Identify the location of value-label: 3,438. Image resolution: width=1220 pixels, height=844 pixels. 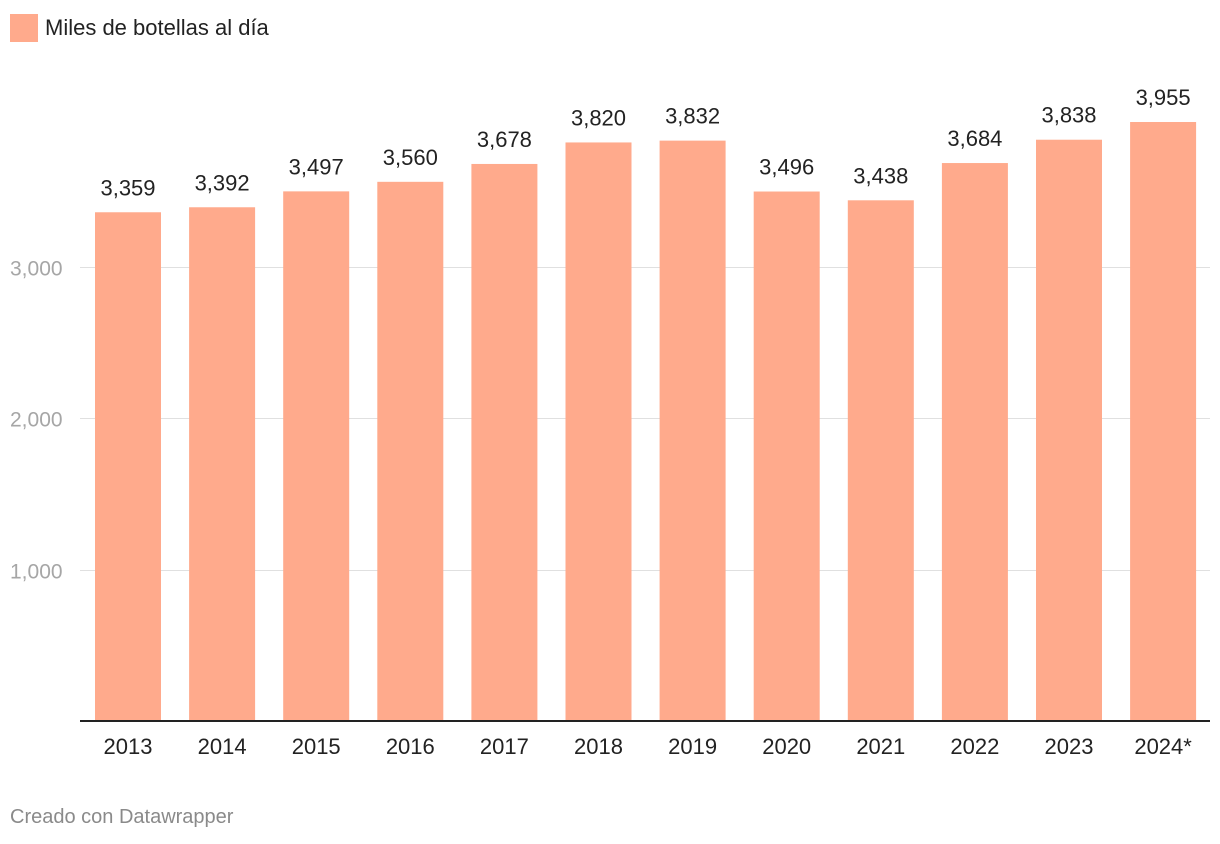
(880, 175).